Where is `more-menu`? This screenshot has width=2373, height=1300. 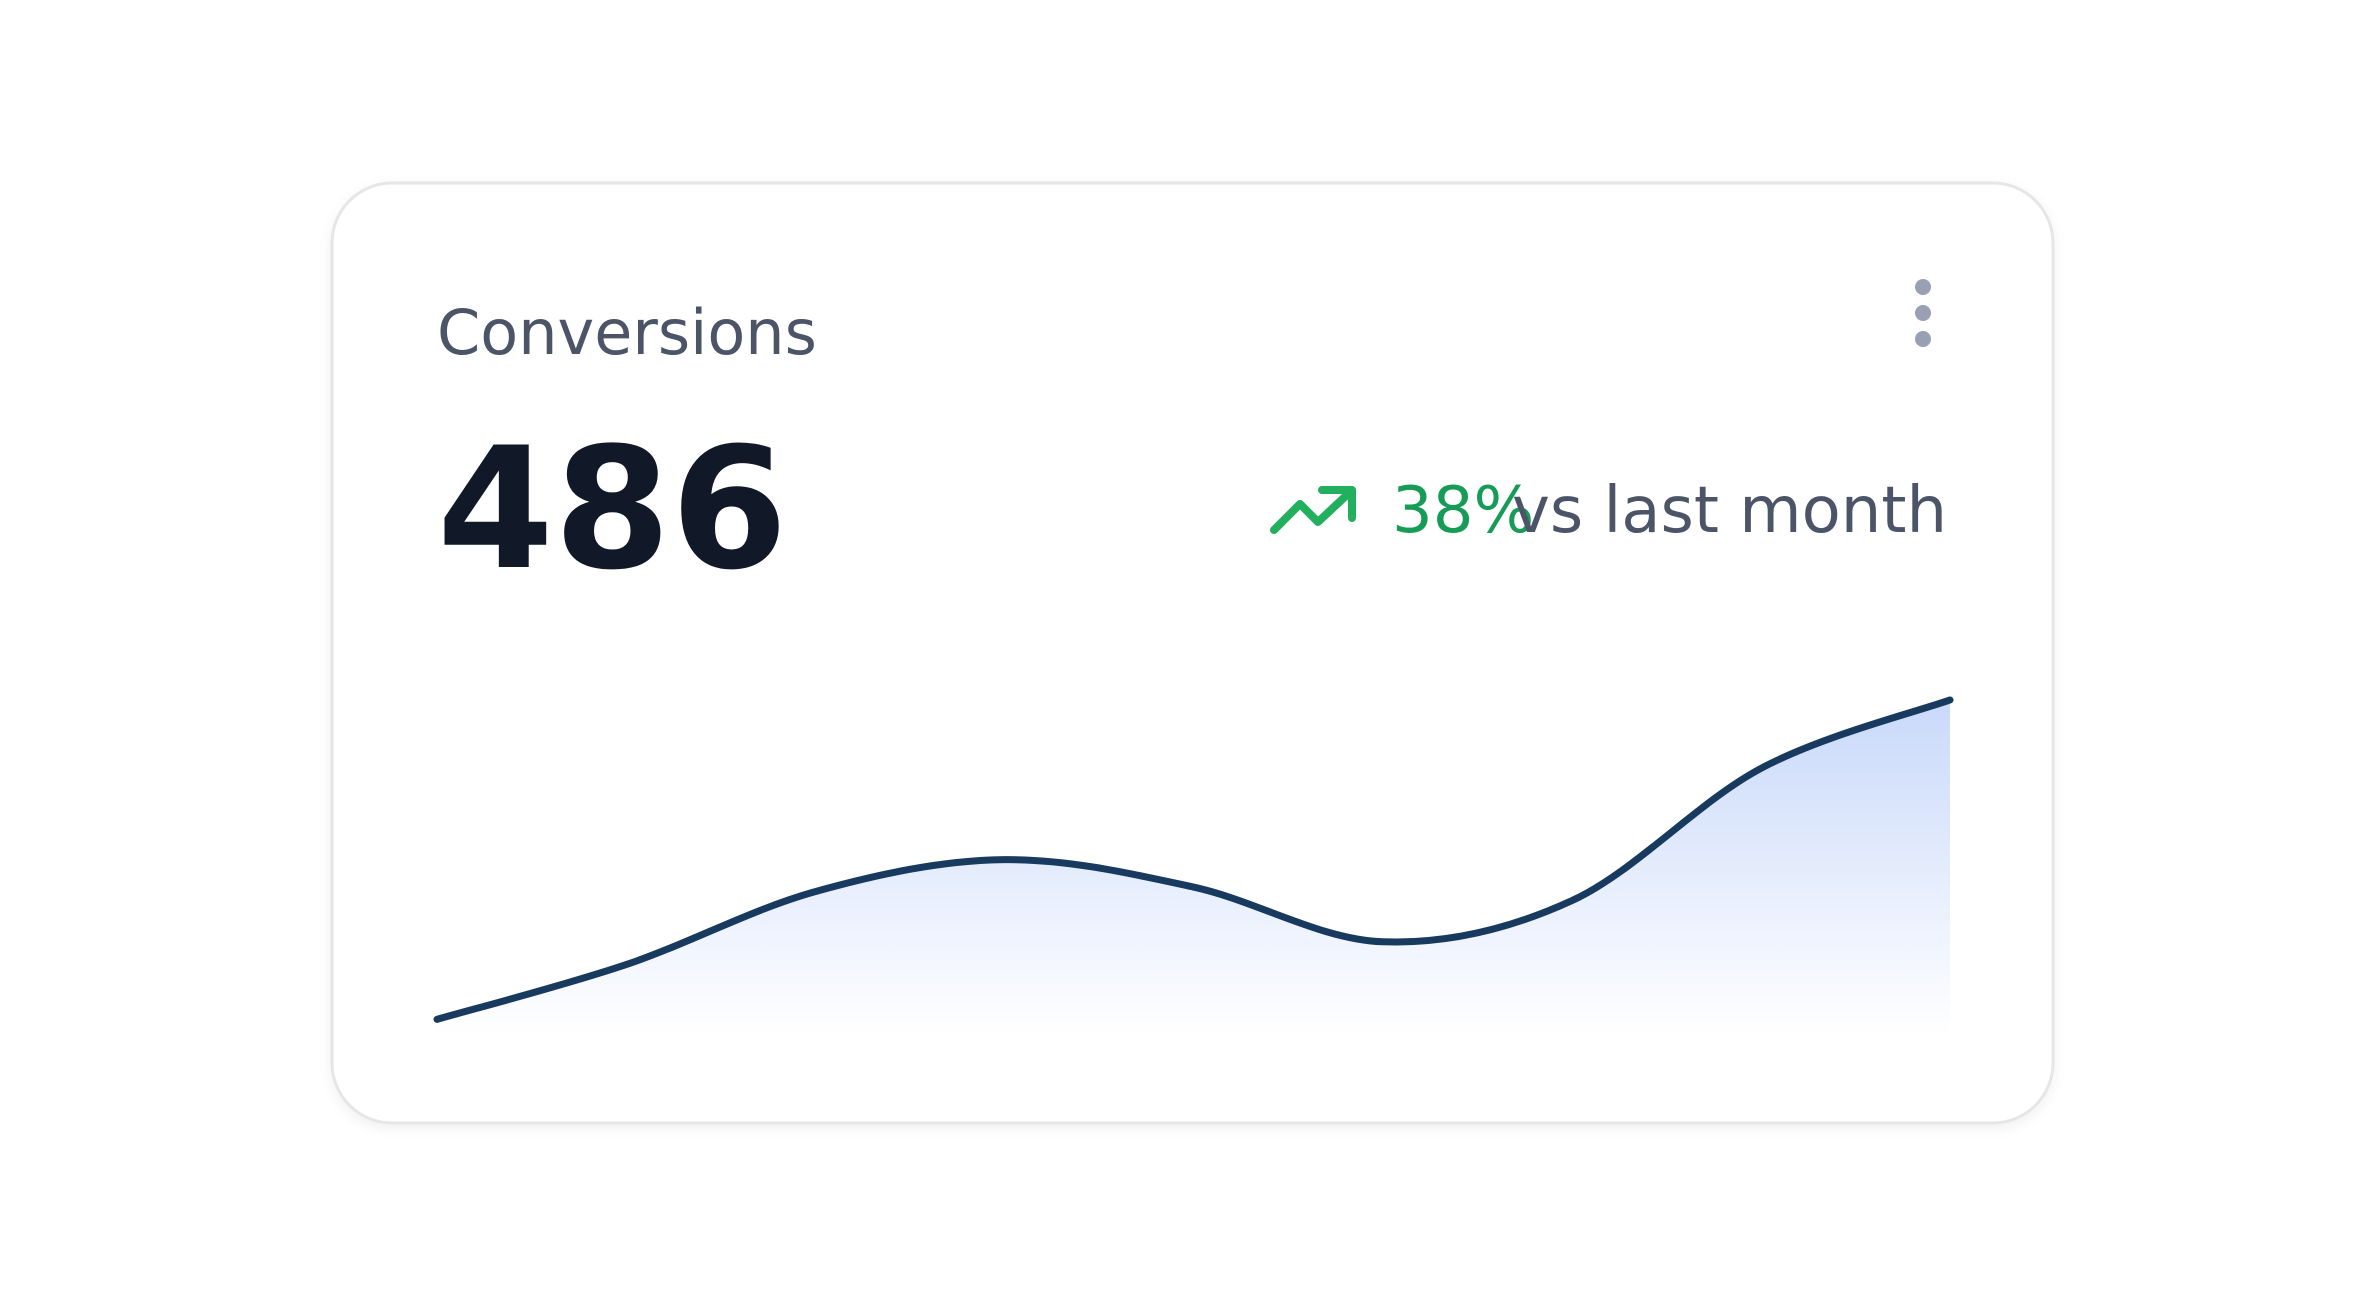 more-menu is located at coordinates (1923, 313).